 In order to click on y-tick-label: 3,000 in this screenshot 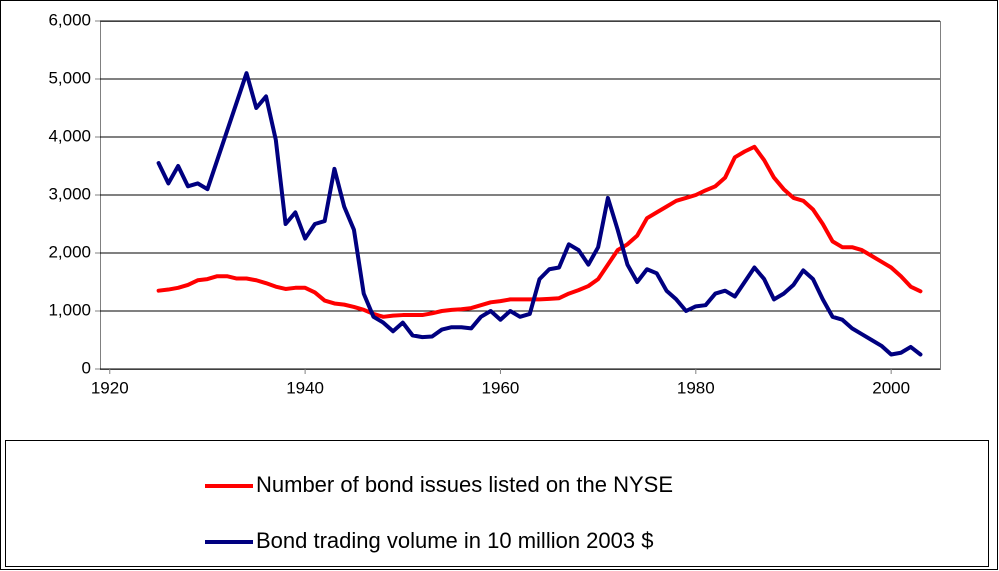, I will do `click(69, 193)`.